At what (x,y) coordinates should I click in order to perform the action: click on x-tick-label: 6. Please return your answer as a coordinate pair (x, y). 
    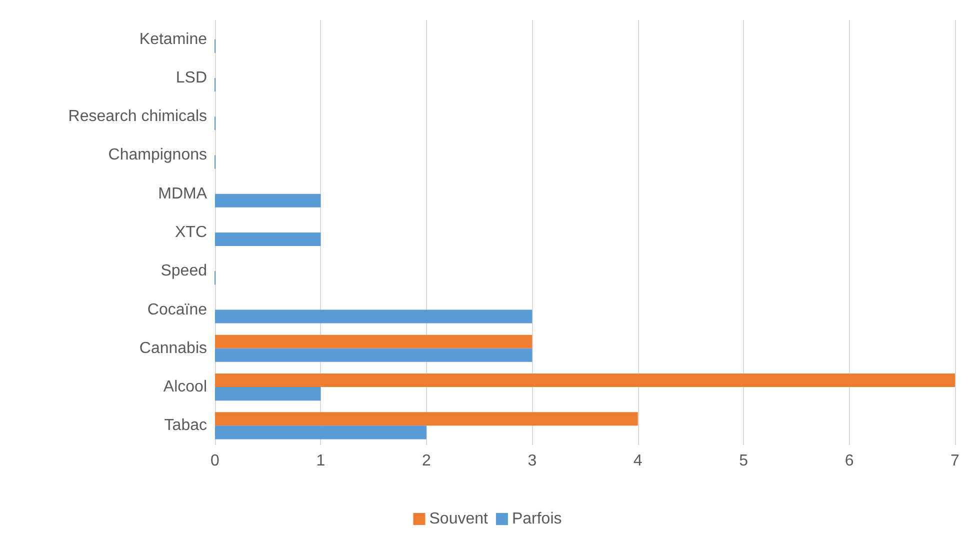
    Looking at the image, I should click on (849, 461).